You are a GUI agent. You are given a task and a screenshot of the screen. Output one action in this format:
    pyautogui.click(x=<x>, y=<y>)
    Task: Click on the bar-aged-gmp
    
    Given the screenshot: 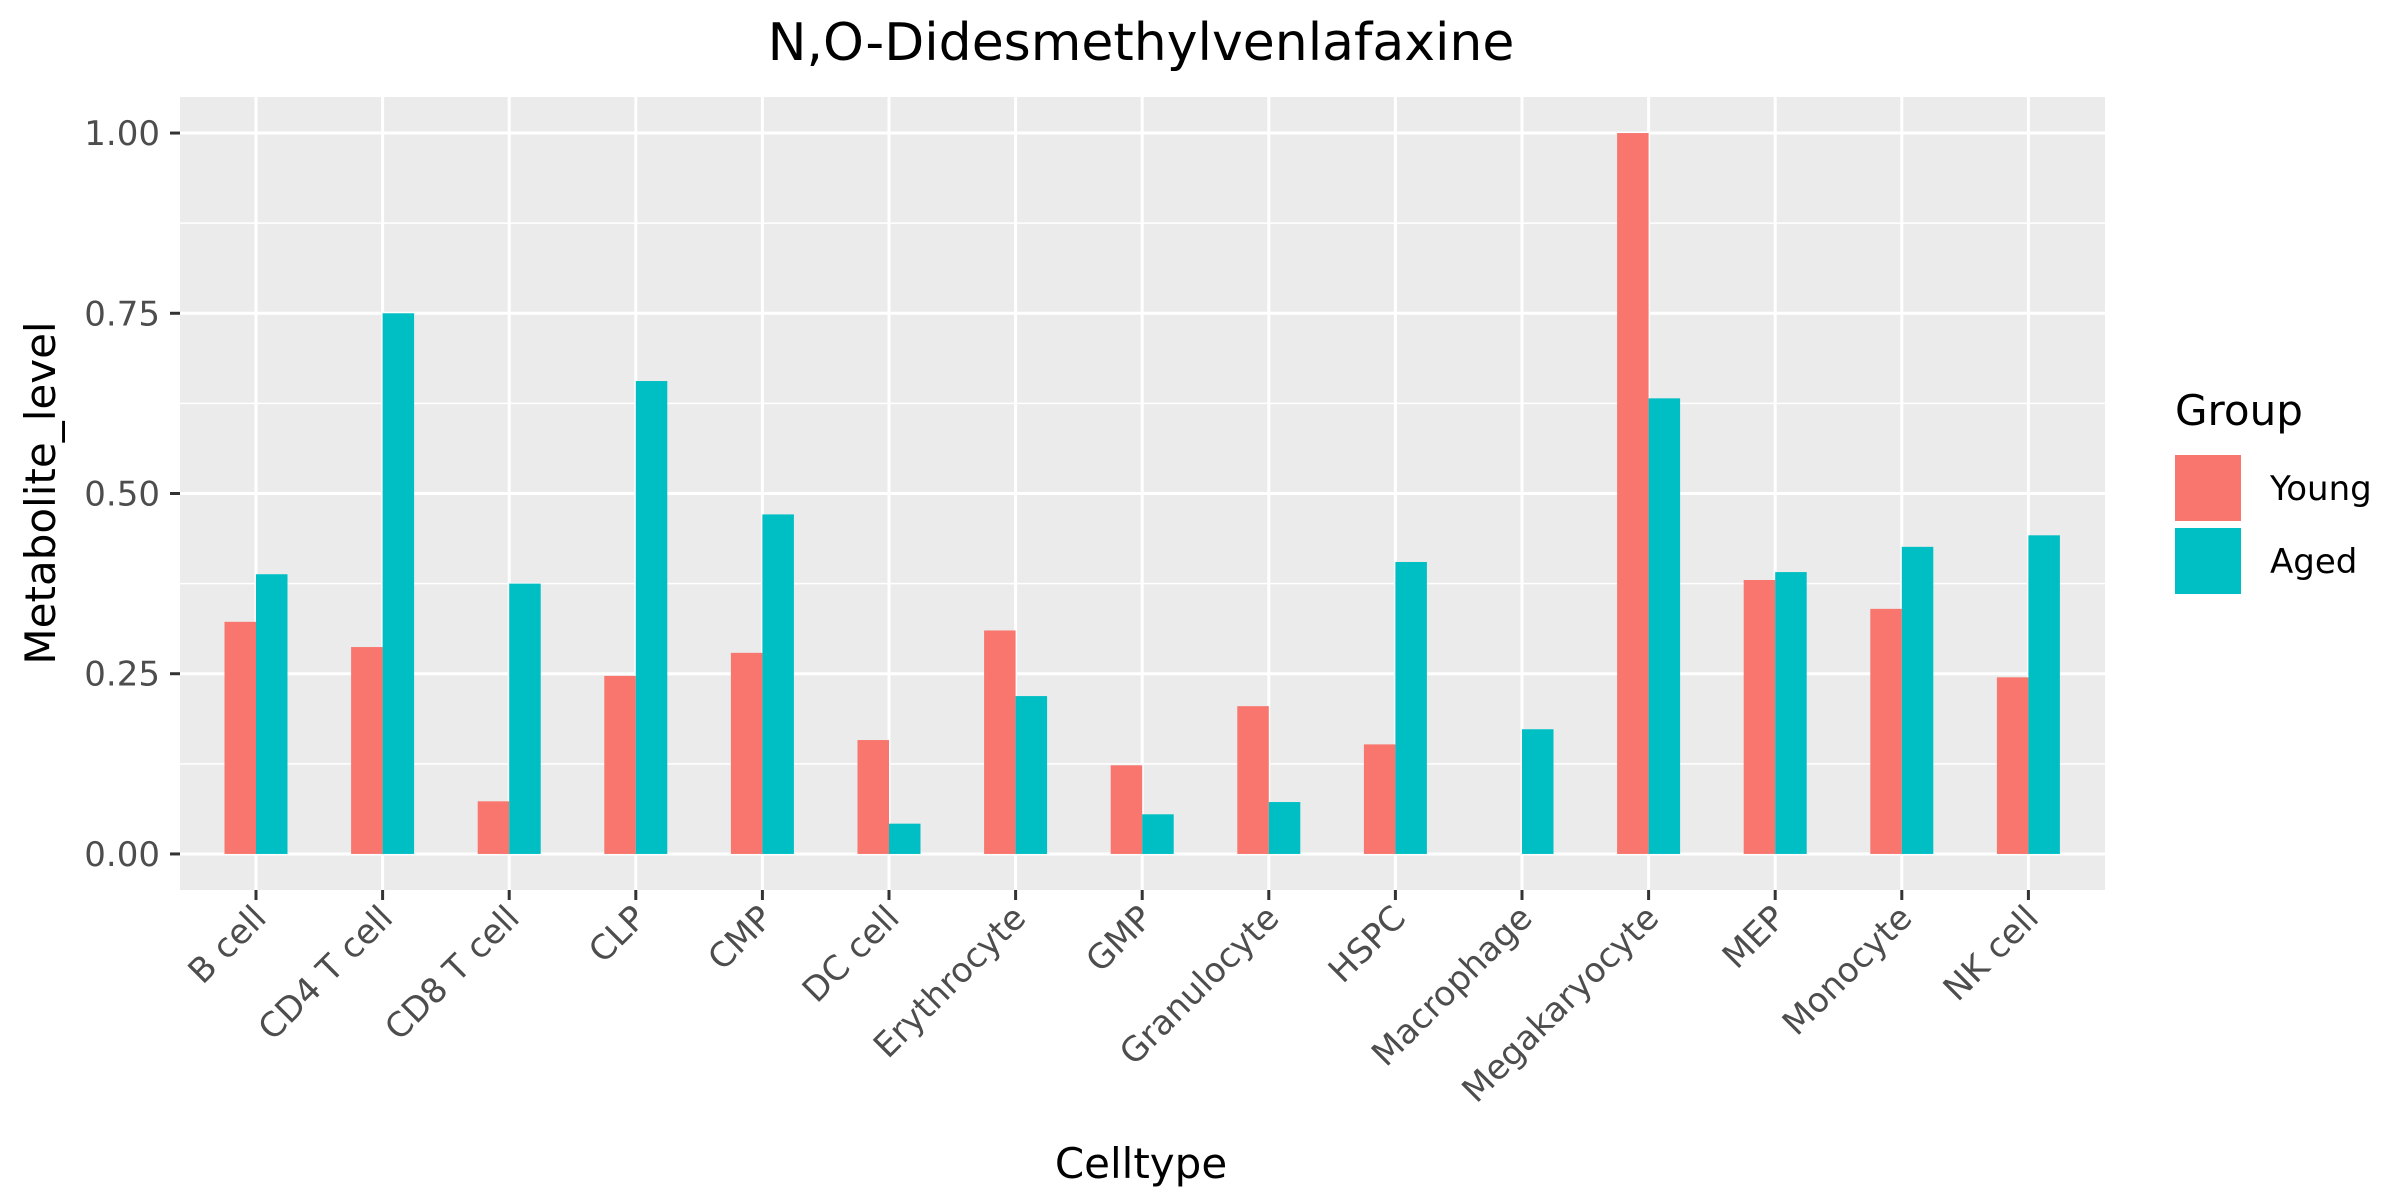 What is the action you would take?
    pyautogui.click(x=1158, y=834)
    